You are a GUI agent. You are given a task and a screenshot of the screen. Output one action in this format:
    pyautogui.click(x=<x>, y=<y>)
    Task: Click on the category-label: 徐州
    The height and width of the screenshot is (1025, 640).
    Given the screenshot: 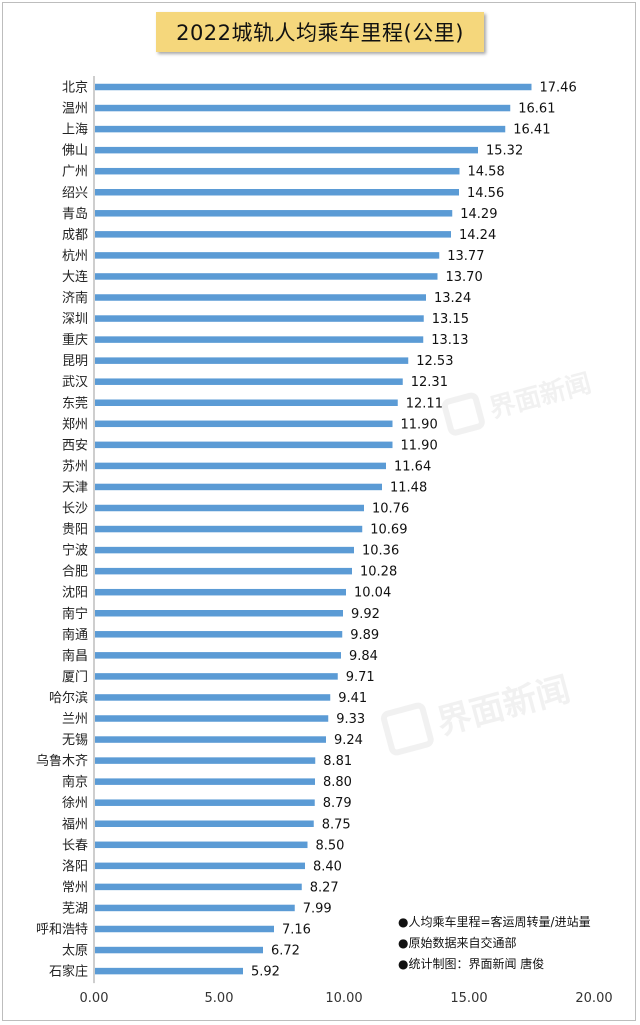 What is the action you would take?
    pyautogui.click(x=75, y=803)
    